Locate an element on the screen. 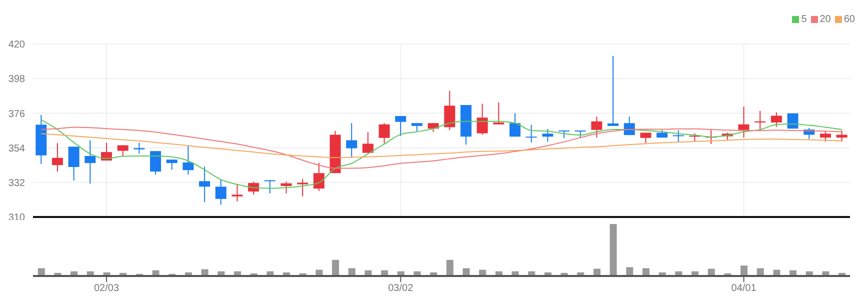 Image resolution: width=867 pixels, height=303 pixels. x-tick-label: 03/02 is located at coordinates (401, 288).